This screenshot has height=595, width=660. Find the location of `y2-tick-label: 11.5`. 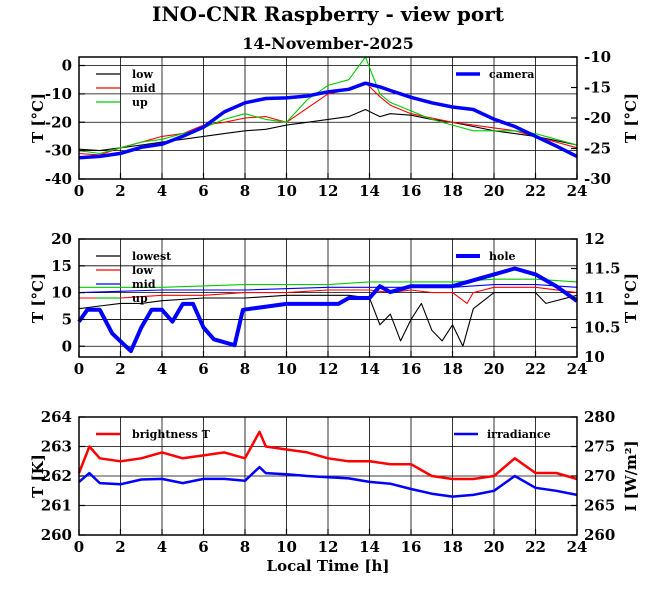

y2-tick-label: 11.5 is located at coordinates (602, 269).